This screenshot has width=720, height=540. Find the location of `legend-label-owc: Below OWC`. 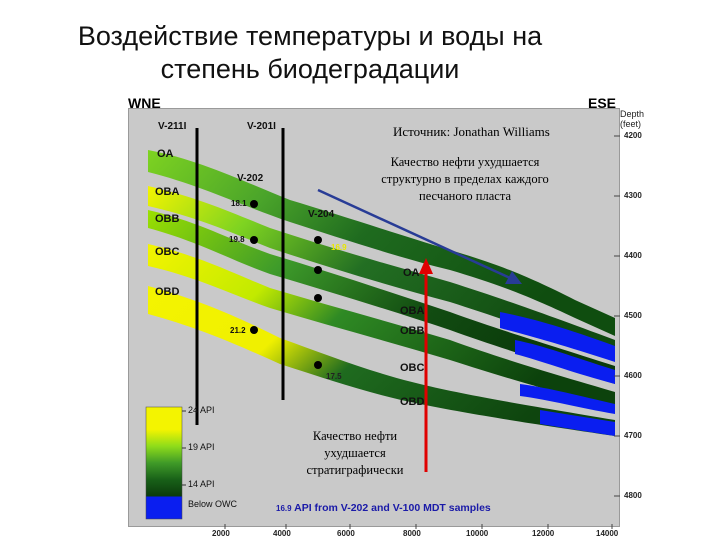

legend-label-owc: Below OWC is located at coordinates (213, 504).